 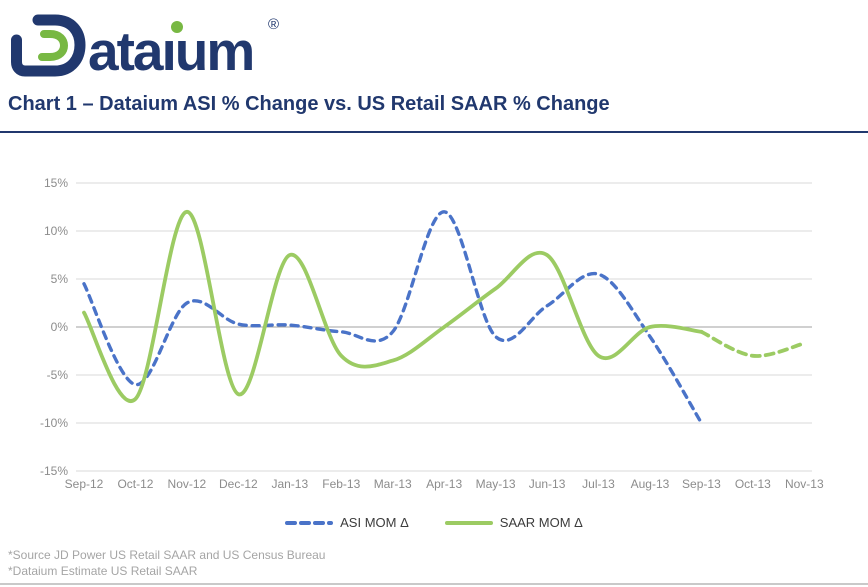 What do you see at coordinates (753, 343) in the screenshot?
I see `series-saar-mom-estimate` at bounding box center [753, 343].